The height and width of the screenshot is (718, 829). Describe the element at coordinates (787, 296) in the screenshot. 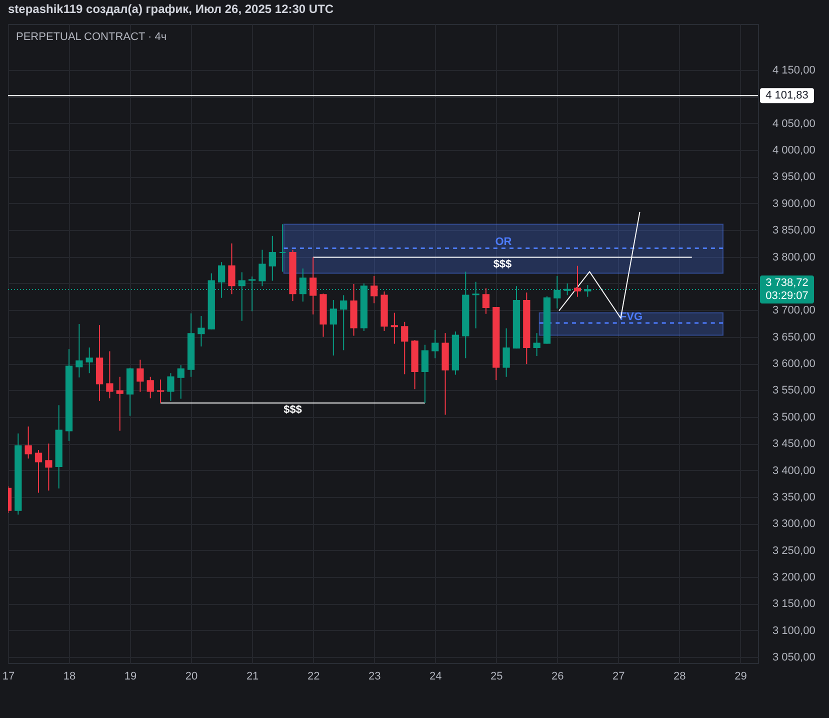

I see `text: 03:29:07` at that location.